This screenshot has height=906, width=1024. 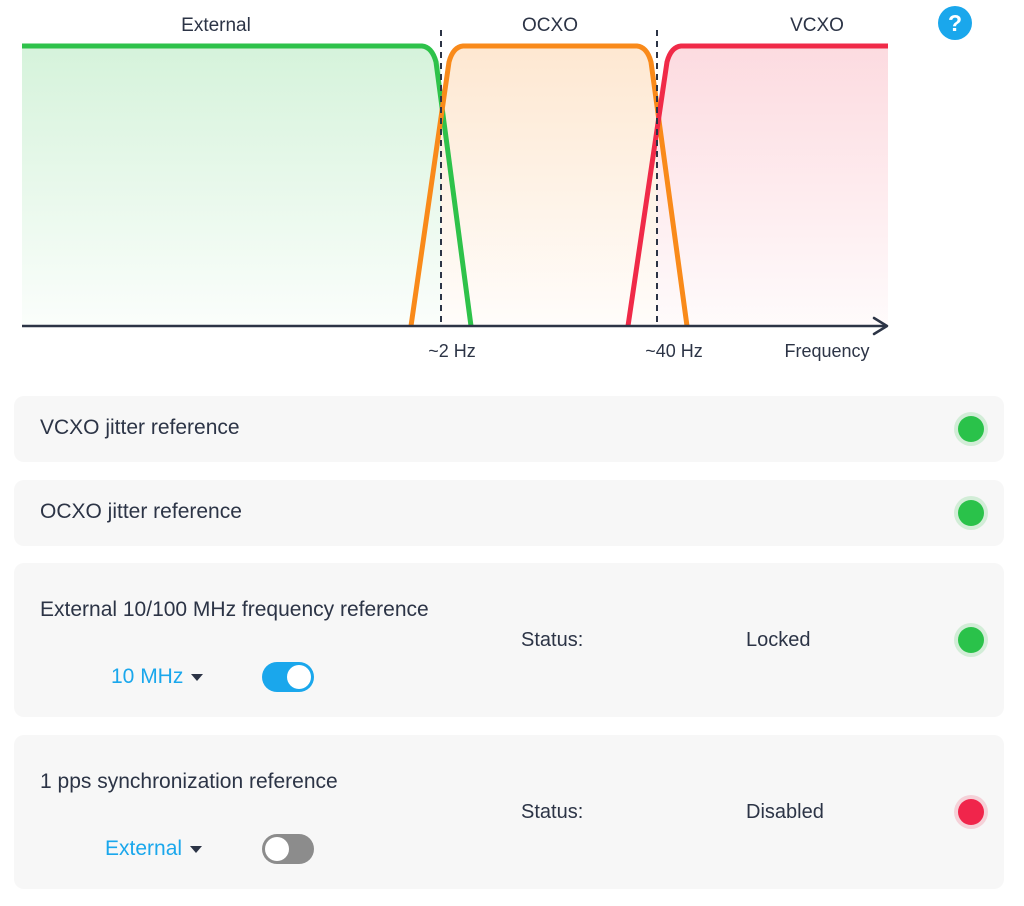 What do you see at coordinates (216, 25) in the screenshot?
I see `region-label-external: External` at bounding box center [216, 25].